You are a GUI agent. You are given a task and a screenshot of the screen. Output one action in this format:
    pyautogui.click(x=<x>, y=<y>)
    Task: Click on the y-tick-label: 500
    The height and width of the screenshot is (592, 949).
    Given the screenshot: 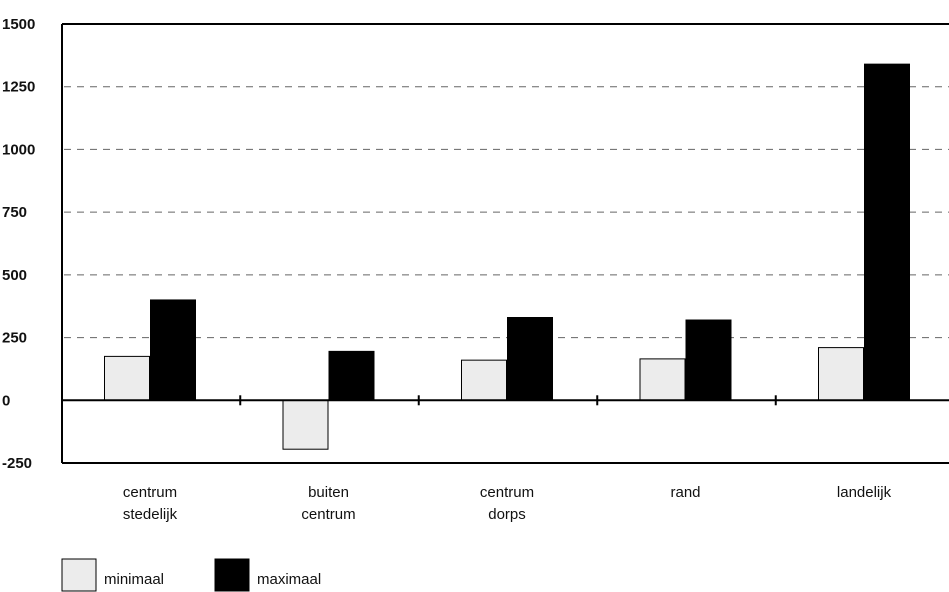 What is the action you would take?
    pyautogui.click(x=14, y=275)
    